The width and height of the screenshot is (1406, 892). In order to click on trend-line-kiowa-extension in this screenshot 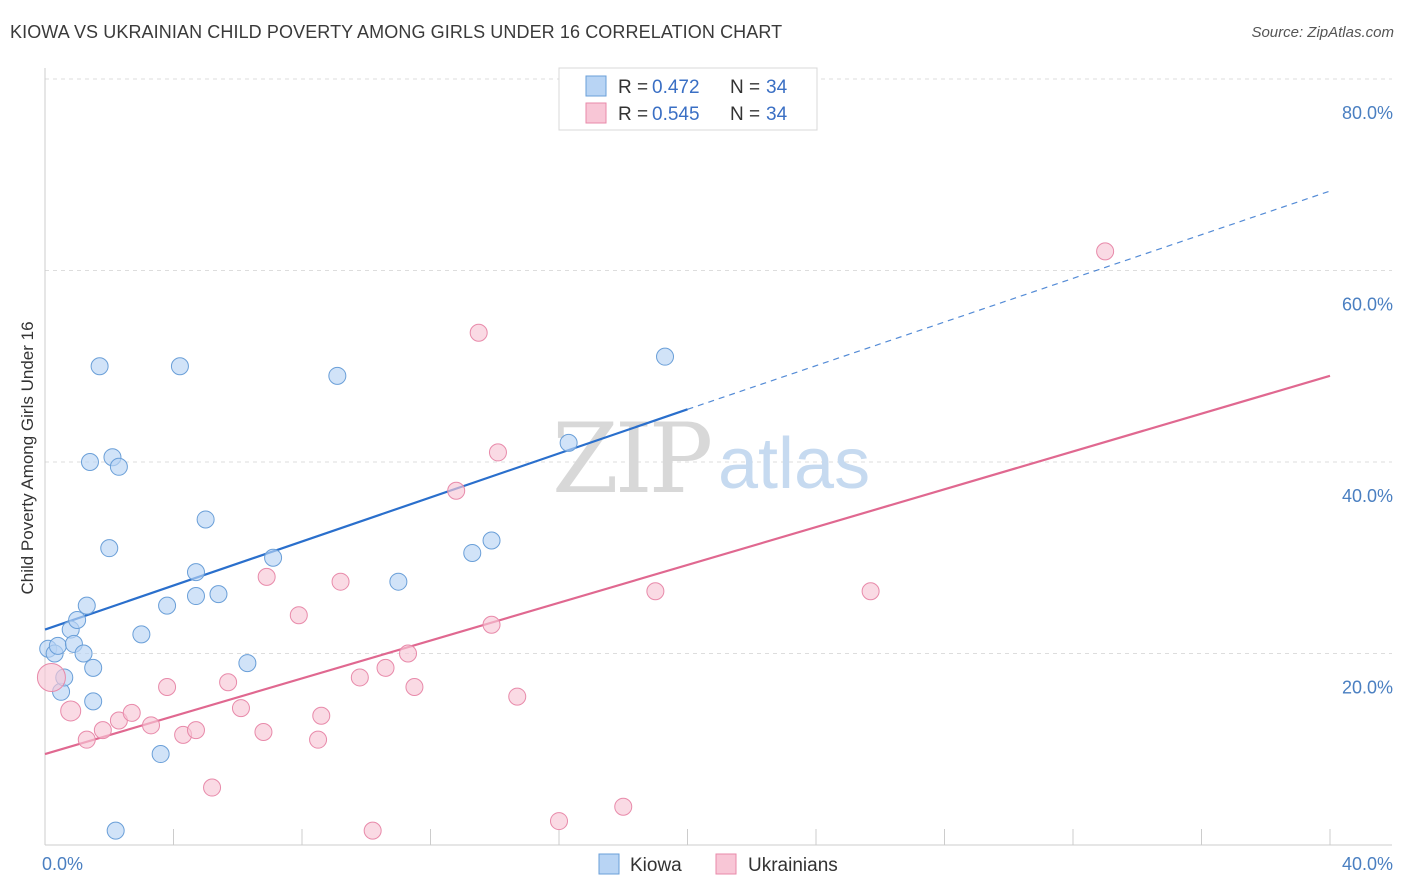, I will do `click(1009, 300)`.